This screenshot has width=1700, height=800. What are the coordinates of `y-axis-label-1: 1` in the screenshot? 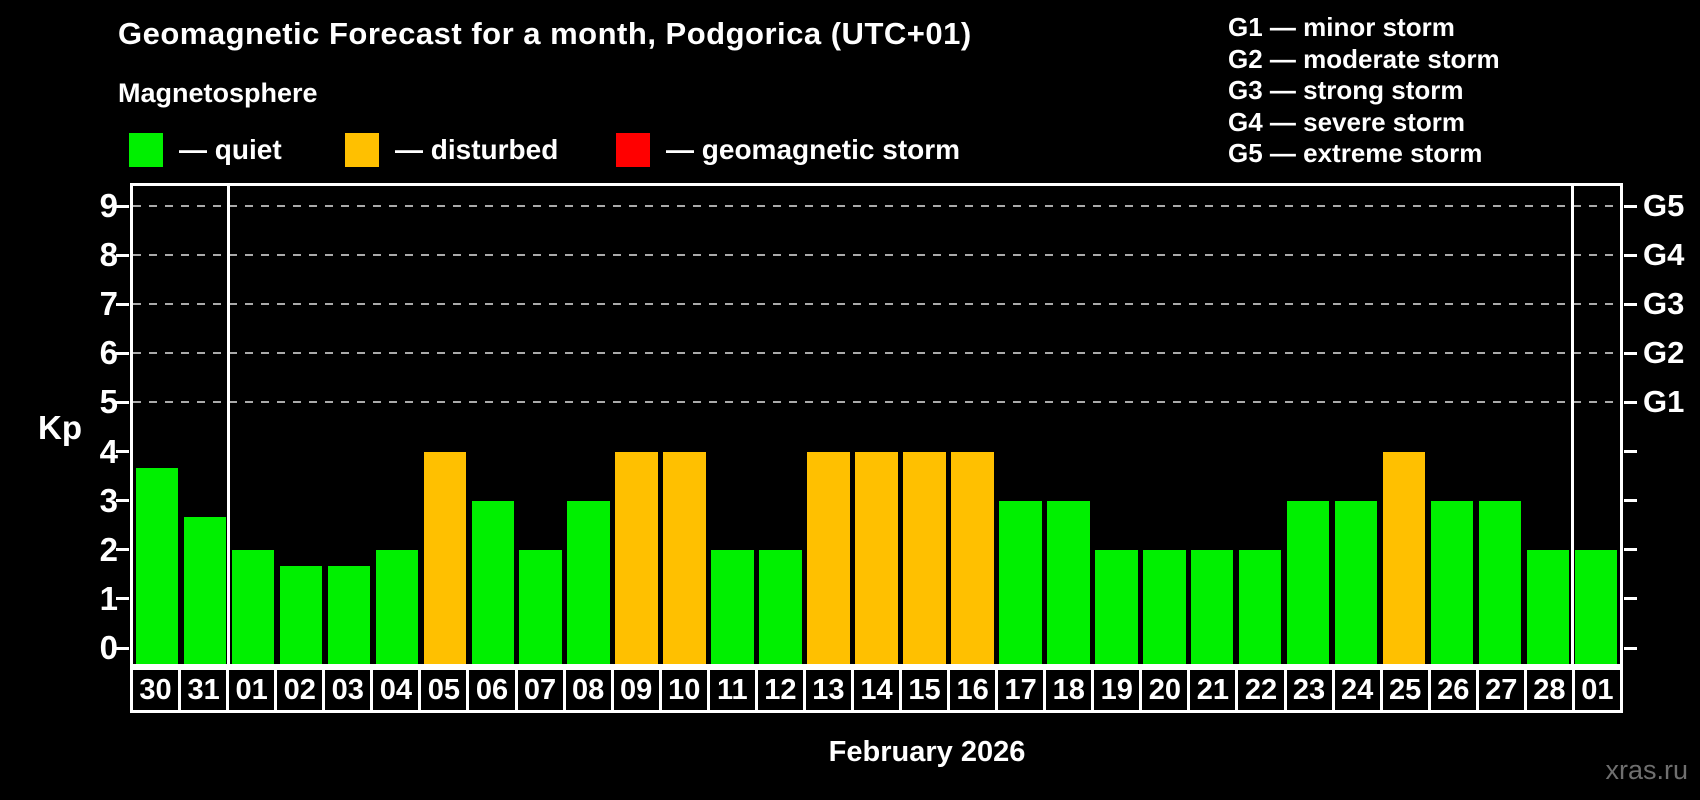 It's located at (108, 598).